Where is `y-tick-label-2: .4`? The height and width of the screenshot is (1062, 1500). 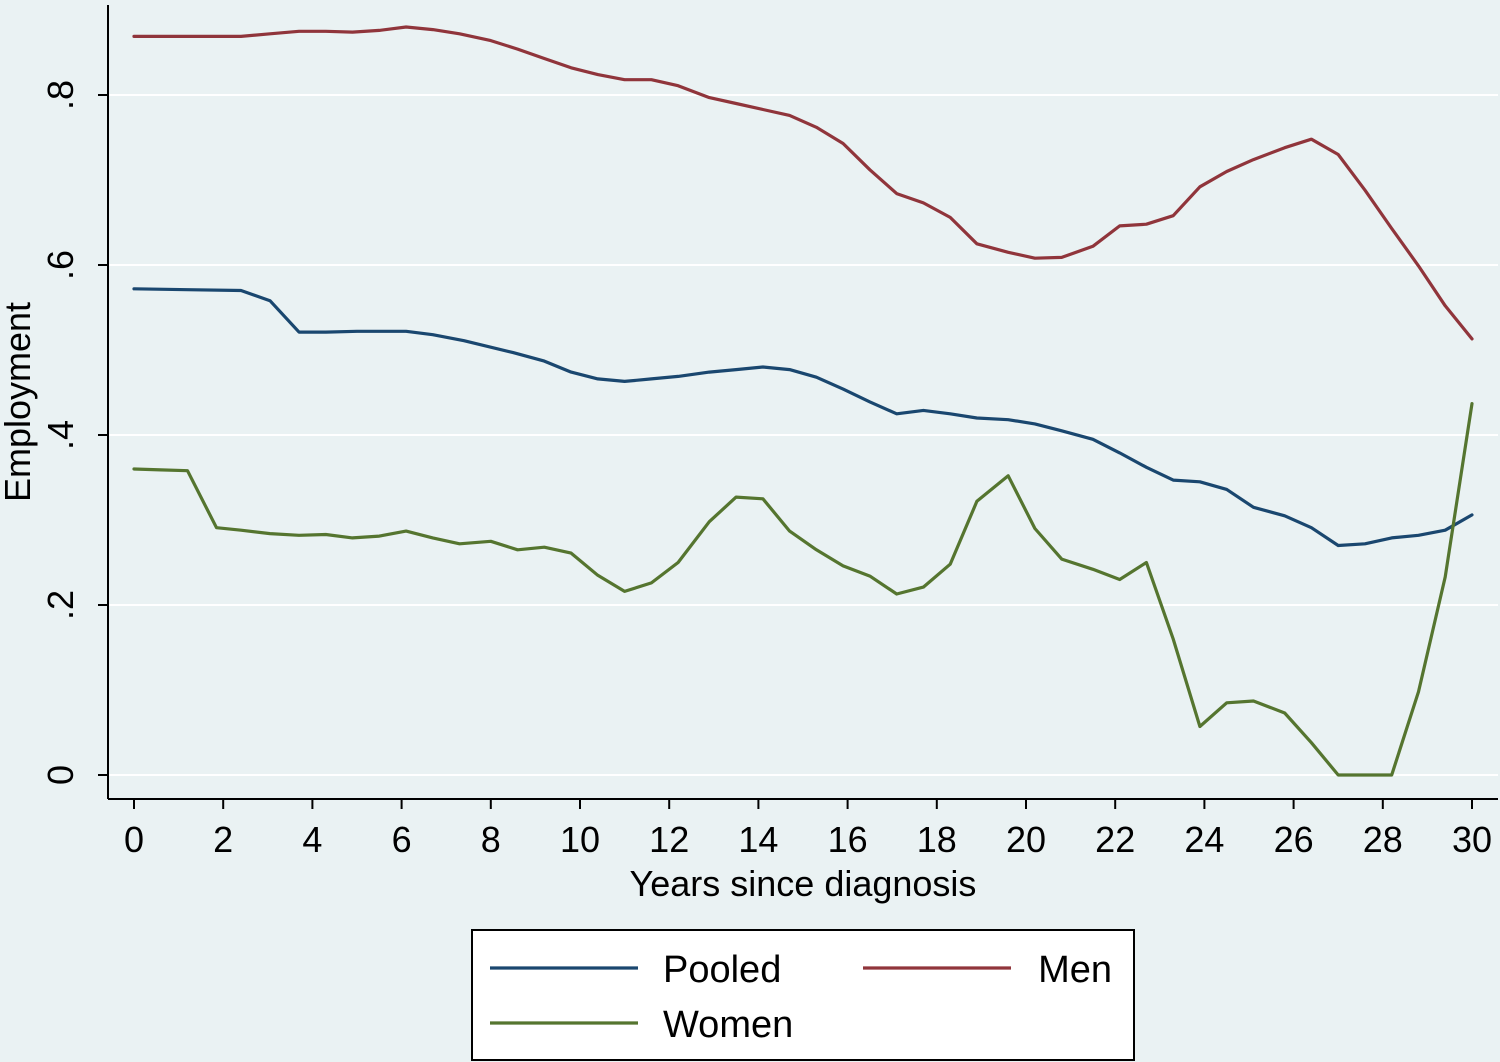 y-tick-label-2: .4 is located at coordinates (60, 435).